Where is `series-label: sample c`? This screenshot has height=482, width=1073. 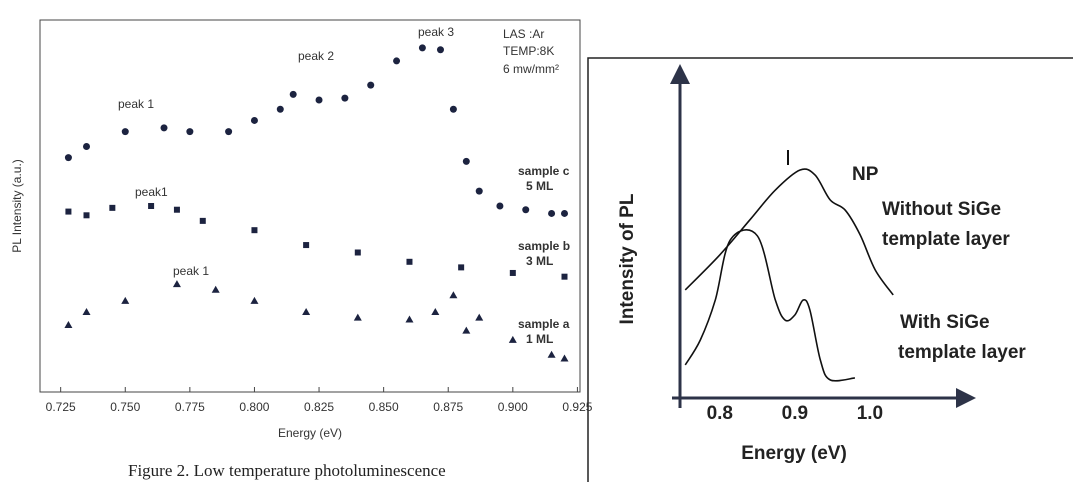 series-label: sample c is located at coordinates (544, 171).